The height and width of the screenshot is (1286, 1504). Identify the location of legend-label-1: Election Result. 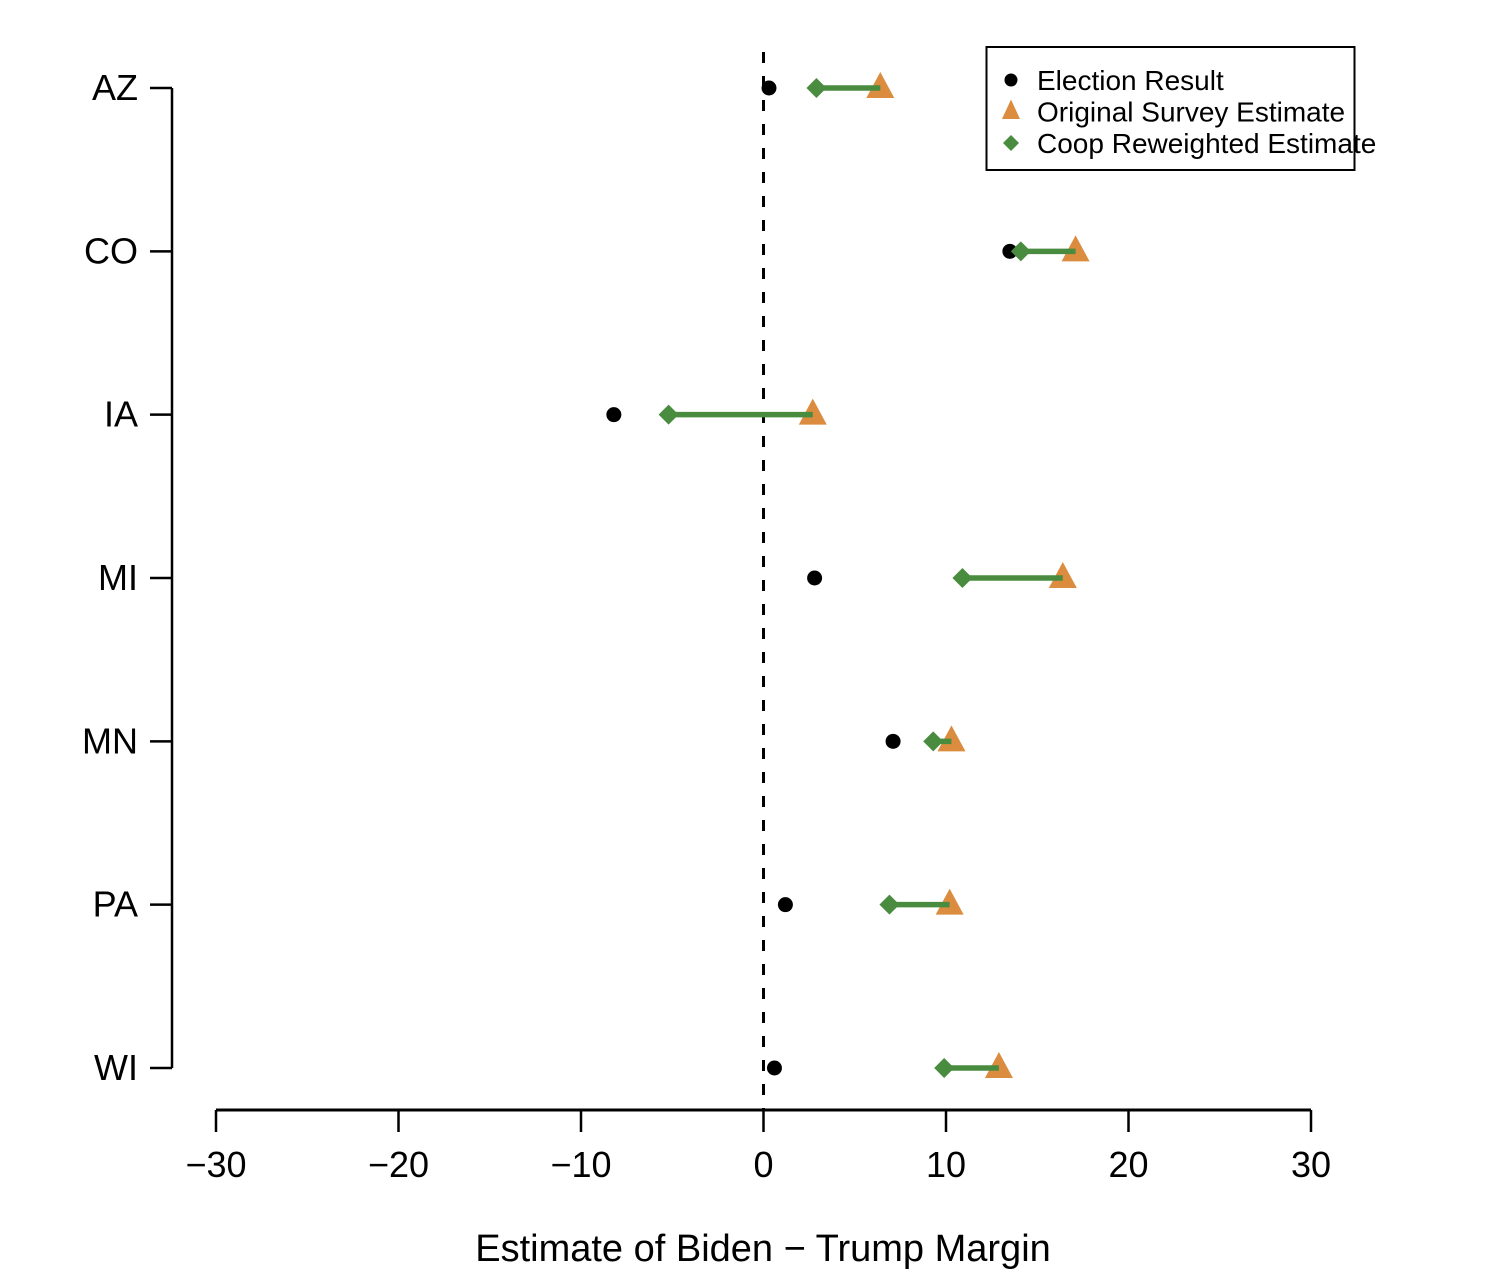
(1130, 80).